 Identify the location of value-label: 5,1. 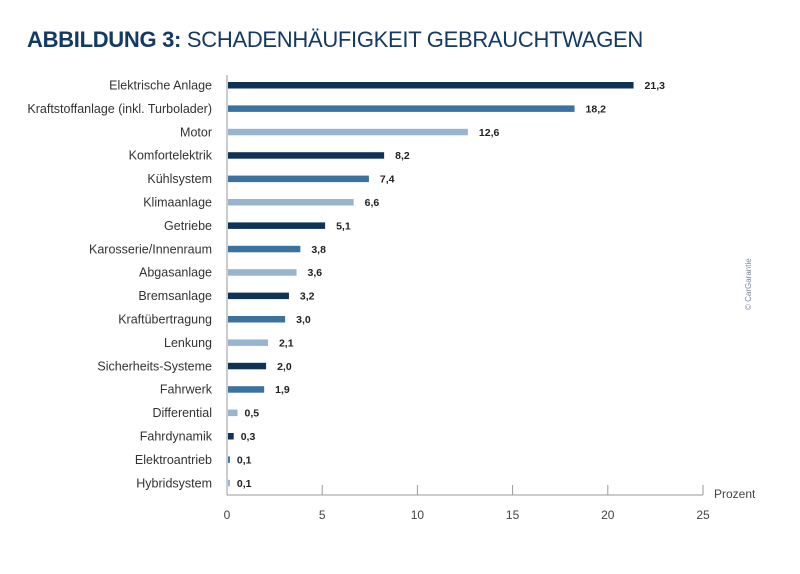
(343, 226).